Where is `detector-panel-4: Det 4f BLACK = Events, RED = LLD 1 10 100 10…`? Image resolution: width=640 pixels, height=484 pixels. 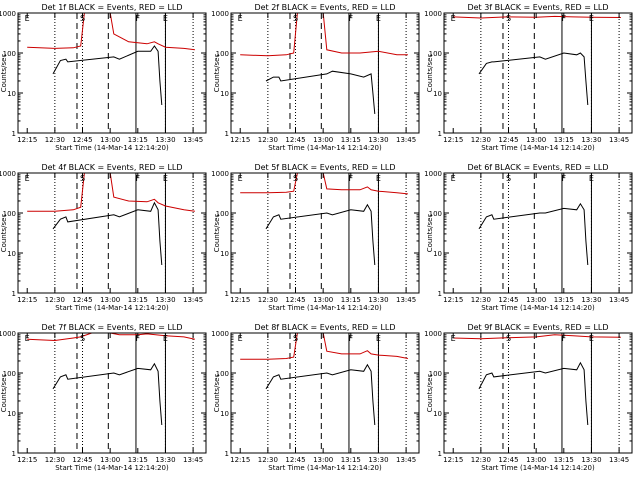
detector-panel-4: Det 4f BLACK = Events, RED = LLD 1 10 100 10… is located at coordinates (103, 237).